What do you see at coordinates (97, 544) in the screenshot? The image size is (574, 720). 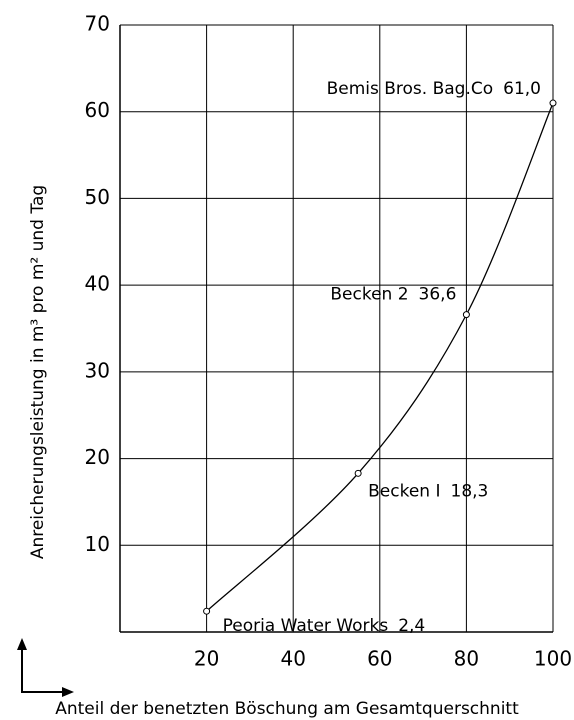 I see `y-tick-label: 10` at bounding box center [97, 544].